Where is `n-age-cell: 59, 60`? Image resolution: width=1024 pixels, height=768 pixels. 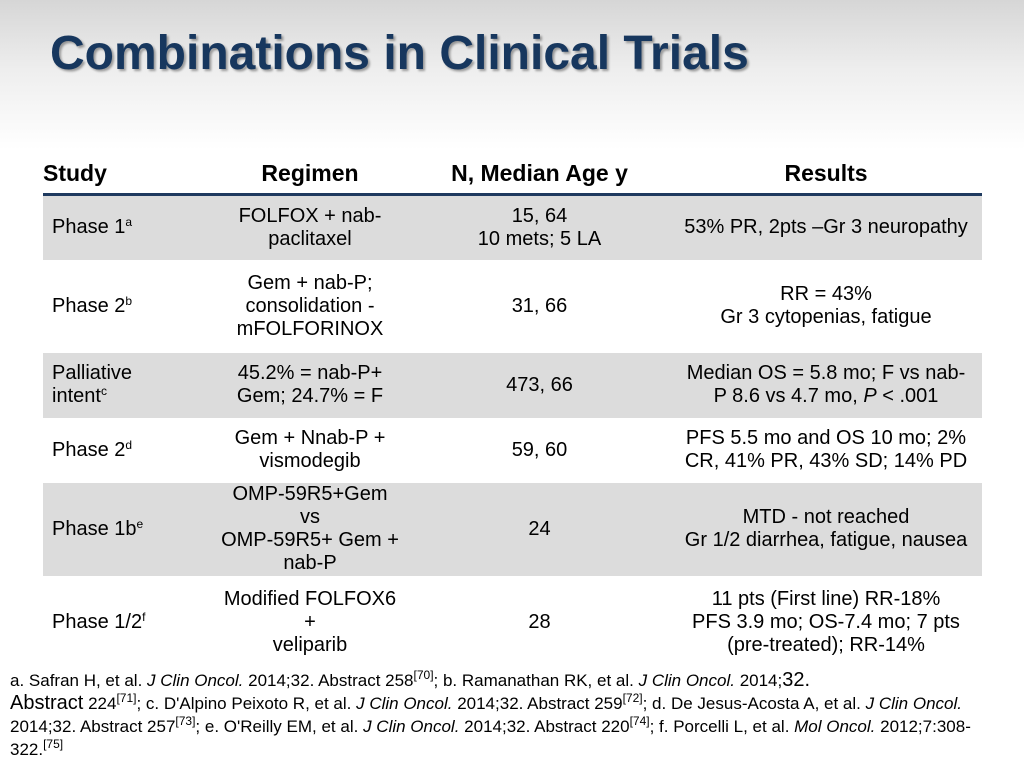 n-age-cell: 59, 60 is located at coordinates (539, 449).